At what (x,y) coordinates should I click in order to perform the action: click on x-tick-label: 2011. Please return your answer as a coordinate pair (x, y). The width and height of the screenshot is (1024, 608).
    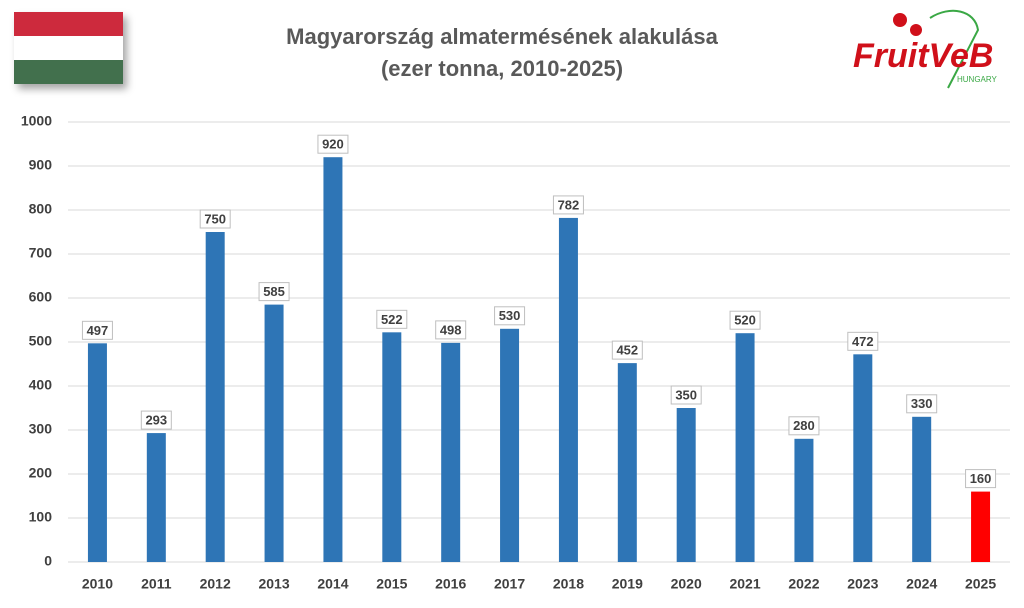
    Looking at the image, I should click on (156, 584).